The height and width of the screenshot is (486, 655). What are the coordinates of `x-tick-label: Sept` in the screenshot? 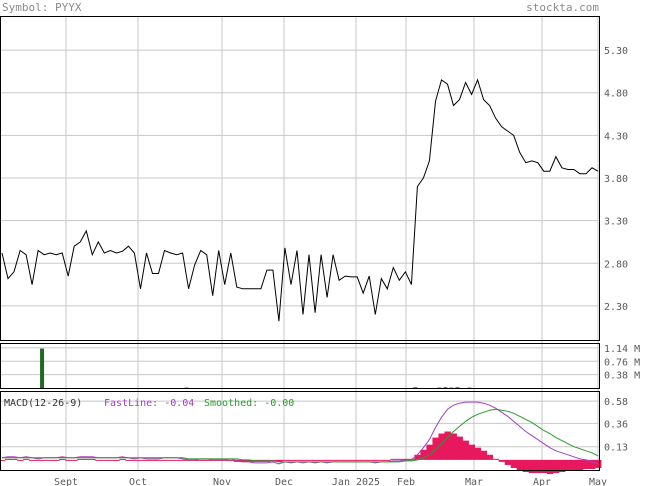 It's located at (66, 481).